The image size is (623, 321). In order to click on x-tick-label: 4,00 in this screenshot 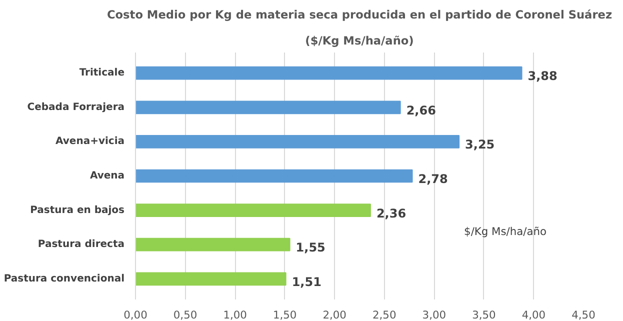, I will do `click(534, 314)`.